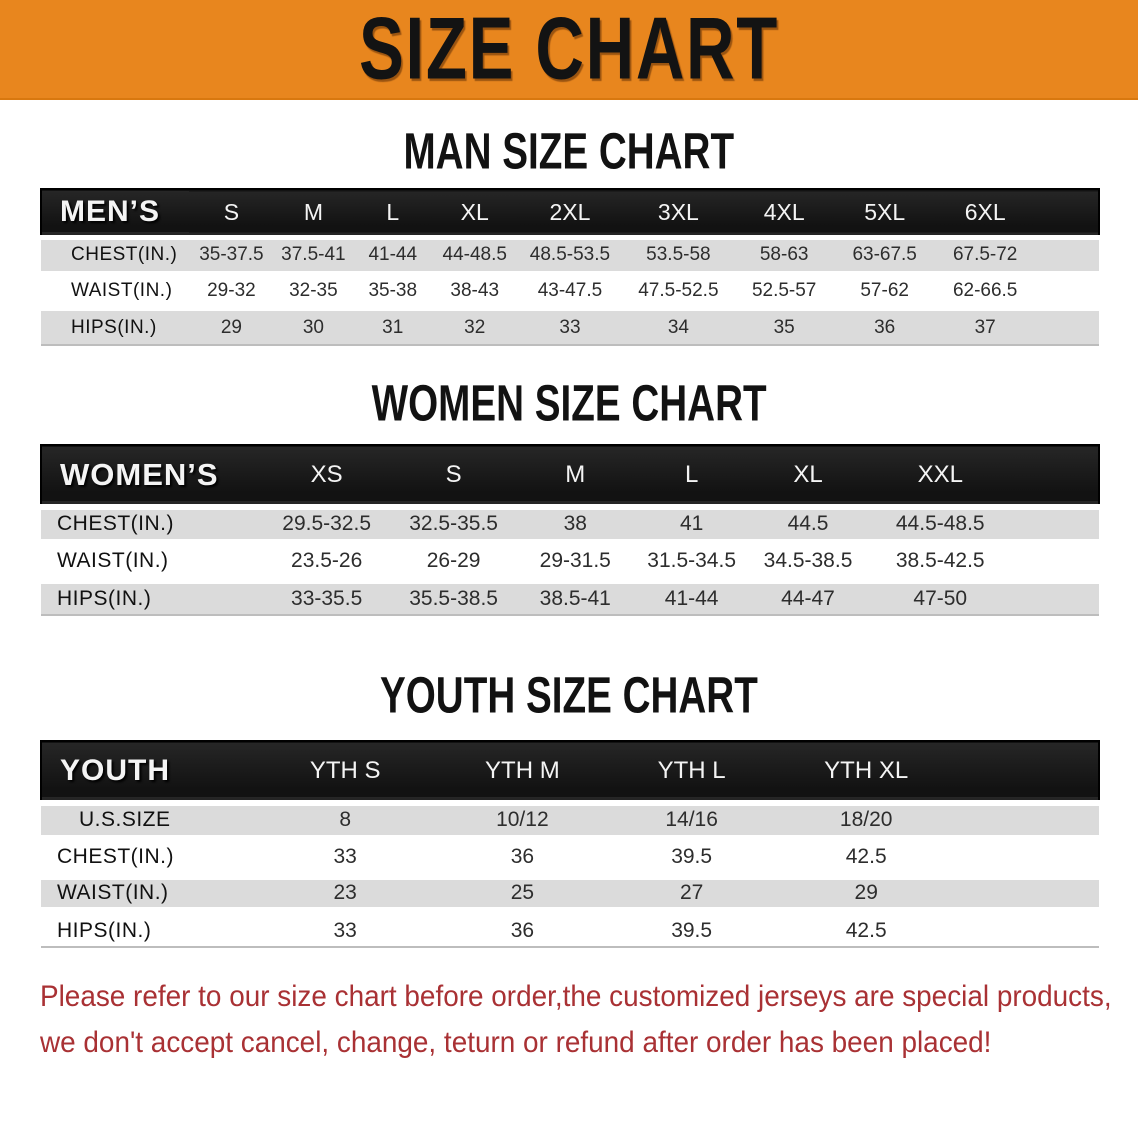 The width and height of the screenshot is (1138, 1132). What do you see at coordinates (313, 327) in the screenshot?
I see `size-value-cell: 30` at bounding box center [313, 327].